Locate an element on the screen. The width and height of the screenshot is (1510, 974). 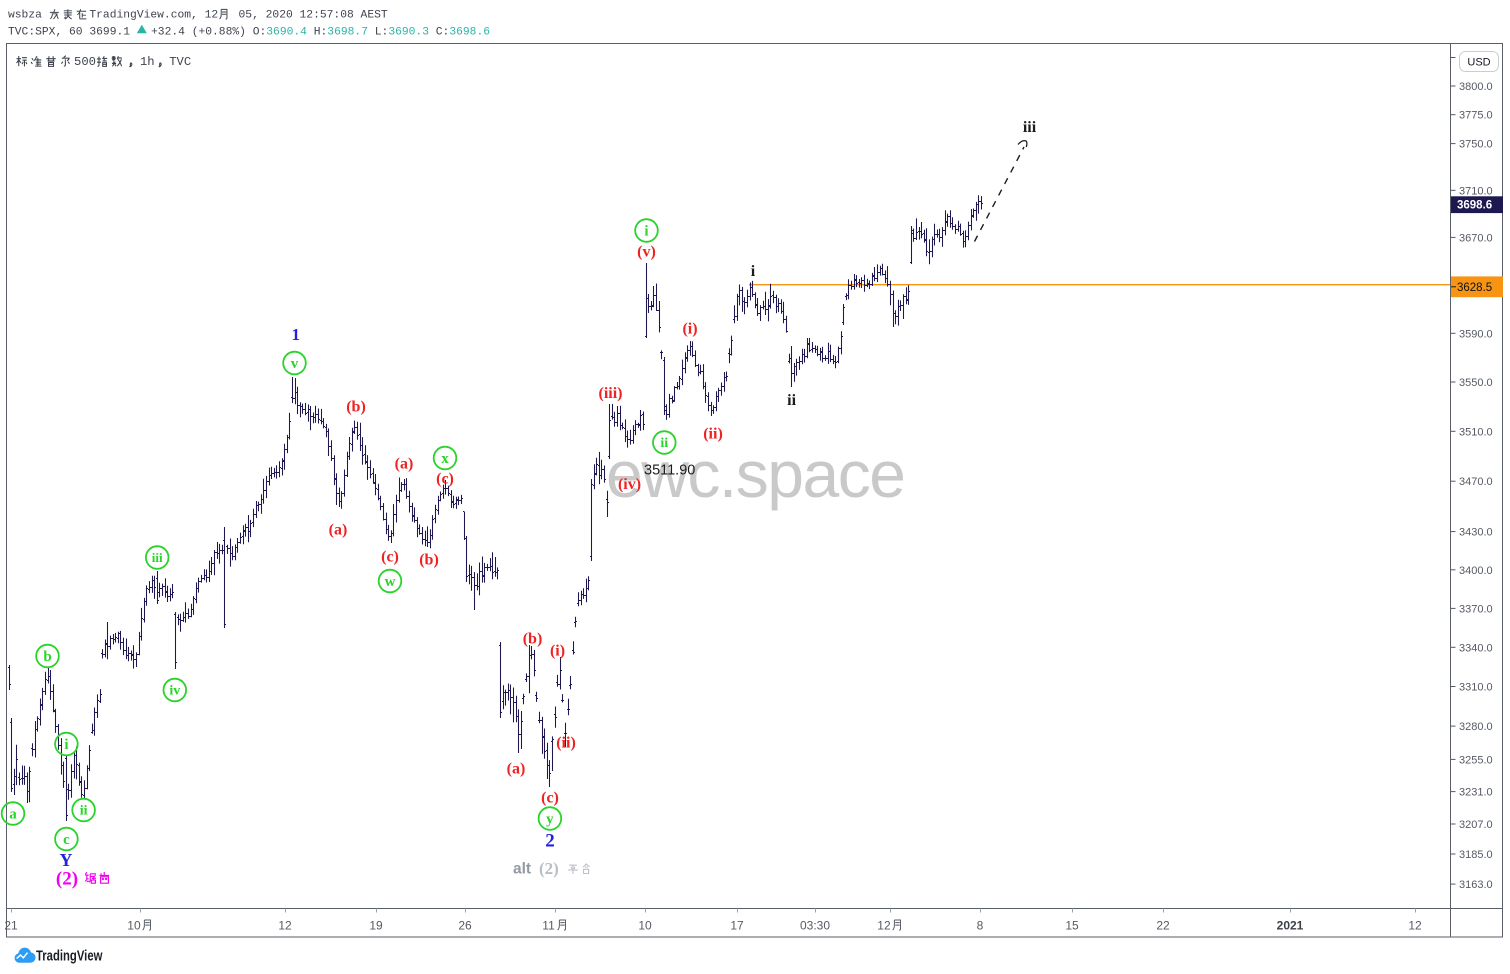
svg-text: 3207.0 is located at coordinates (1476, 825).